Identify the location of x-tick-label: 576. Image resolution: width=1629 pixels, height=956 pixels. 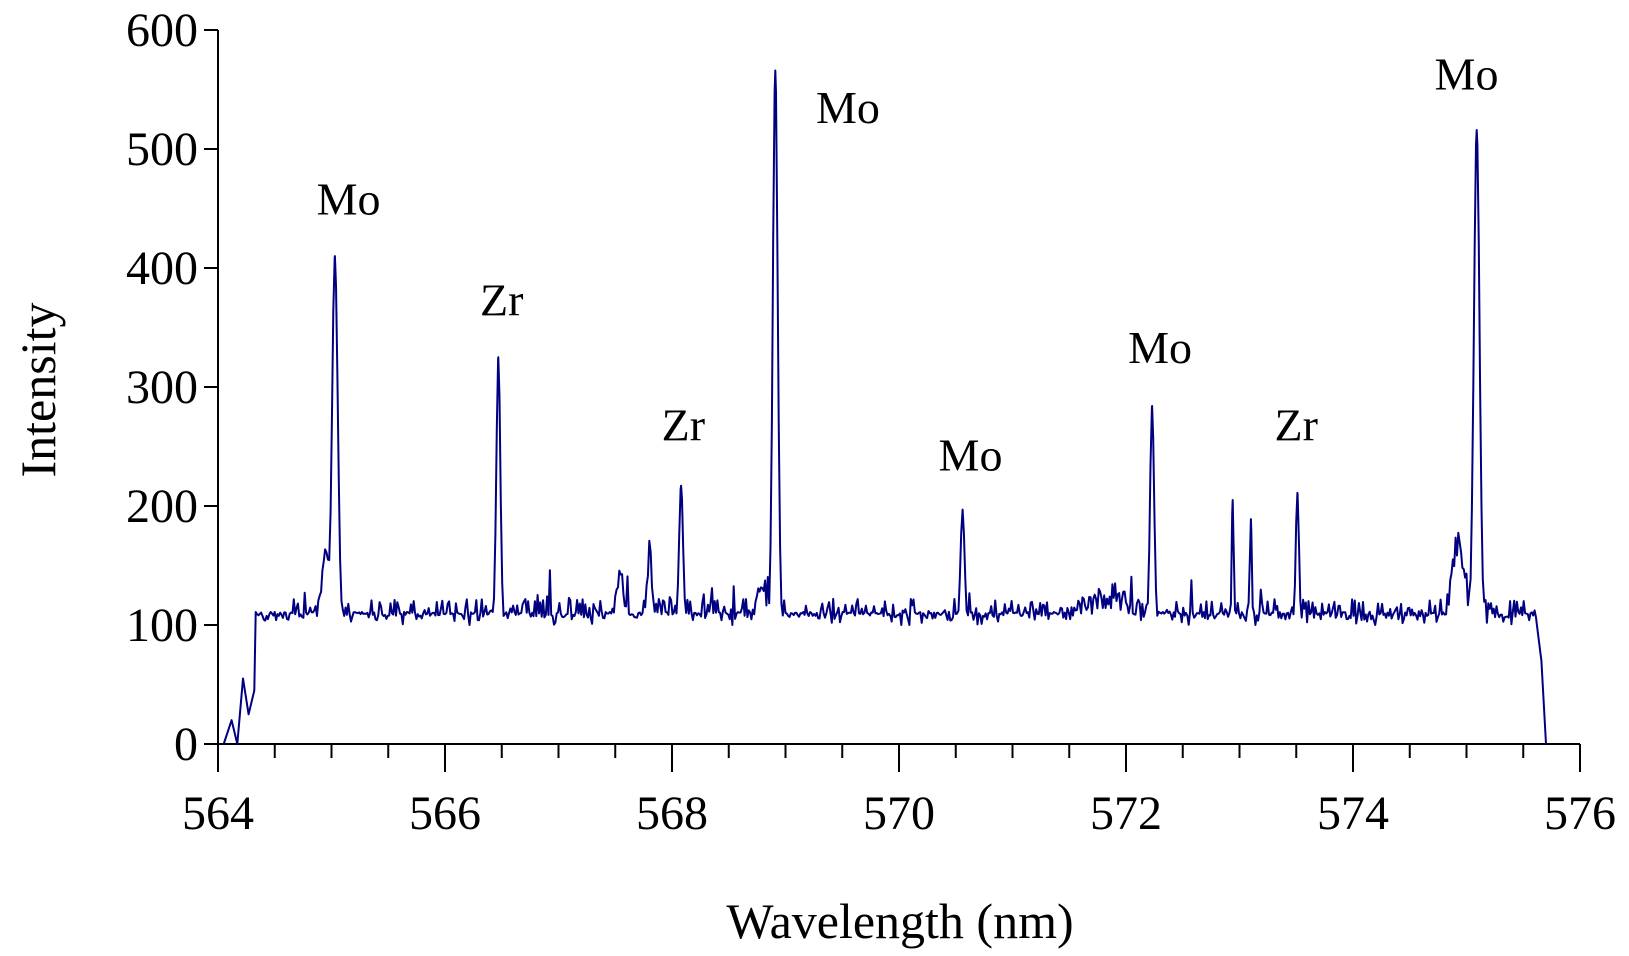
(1580, 813).